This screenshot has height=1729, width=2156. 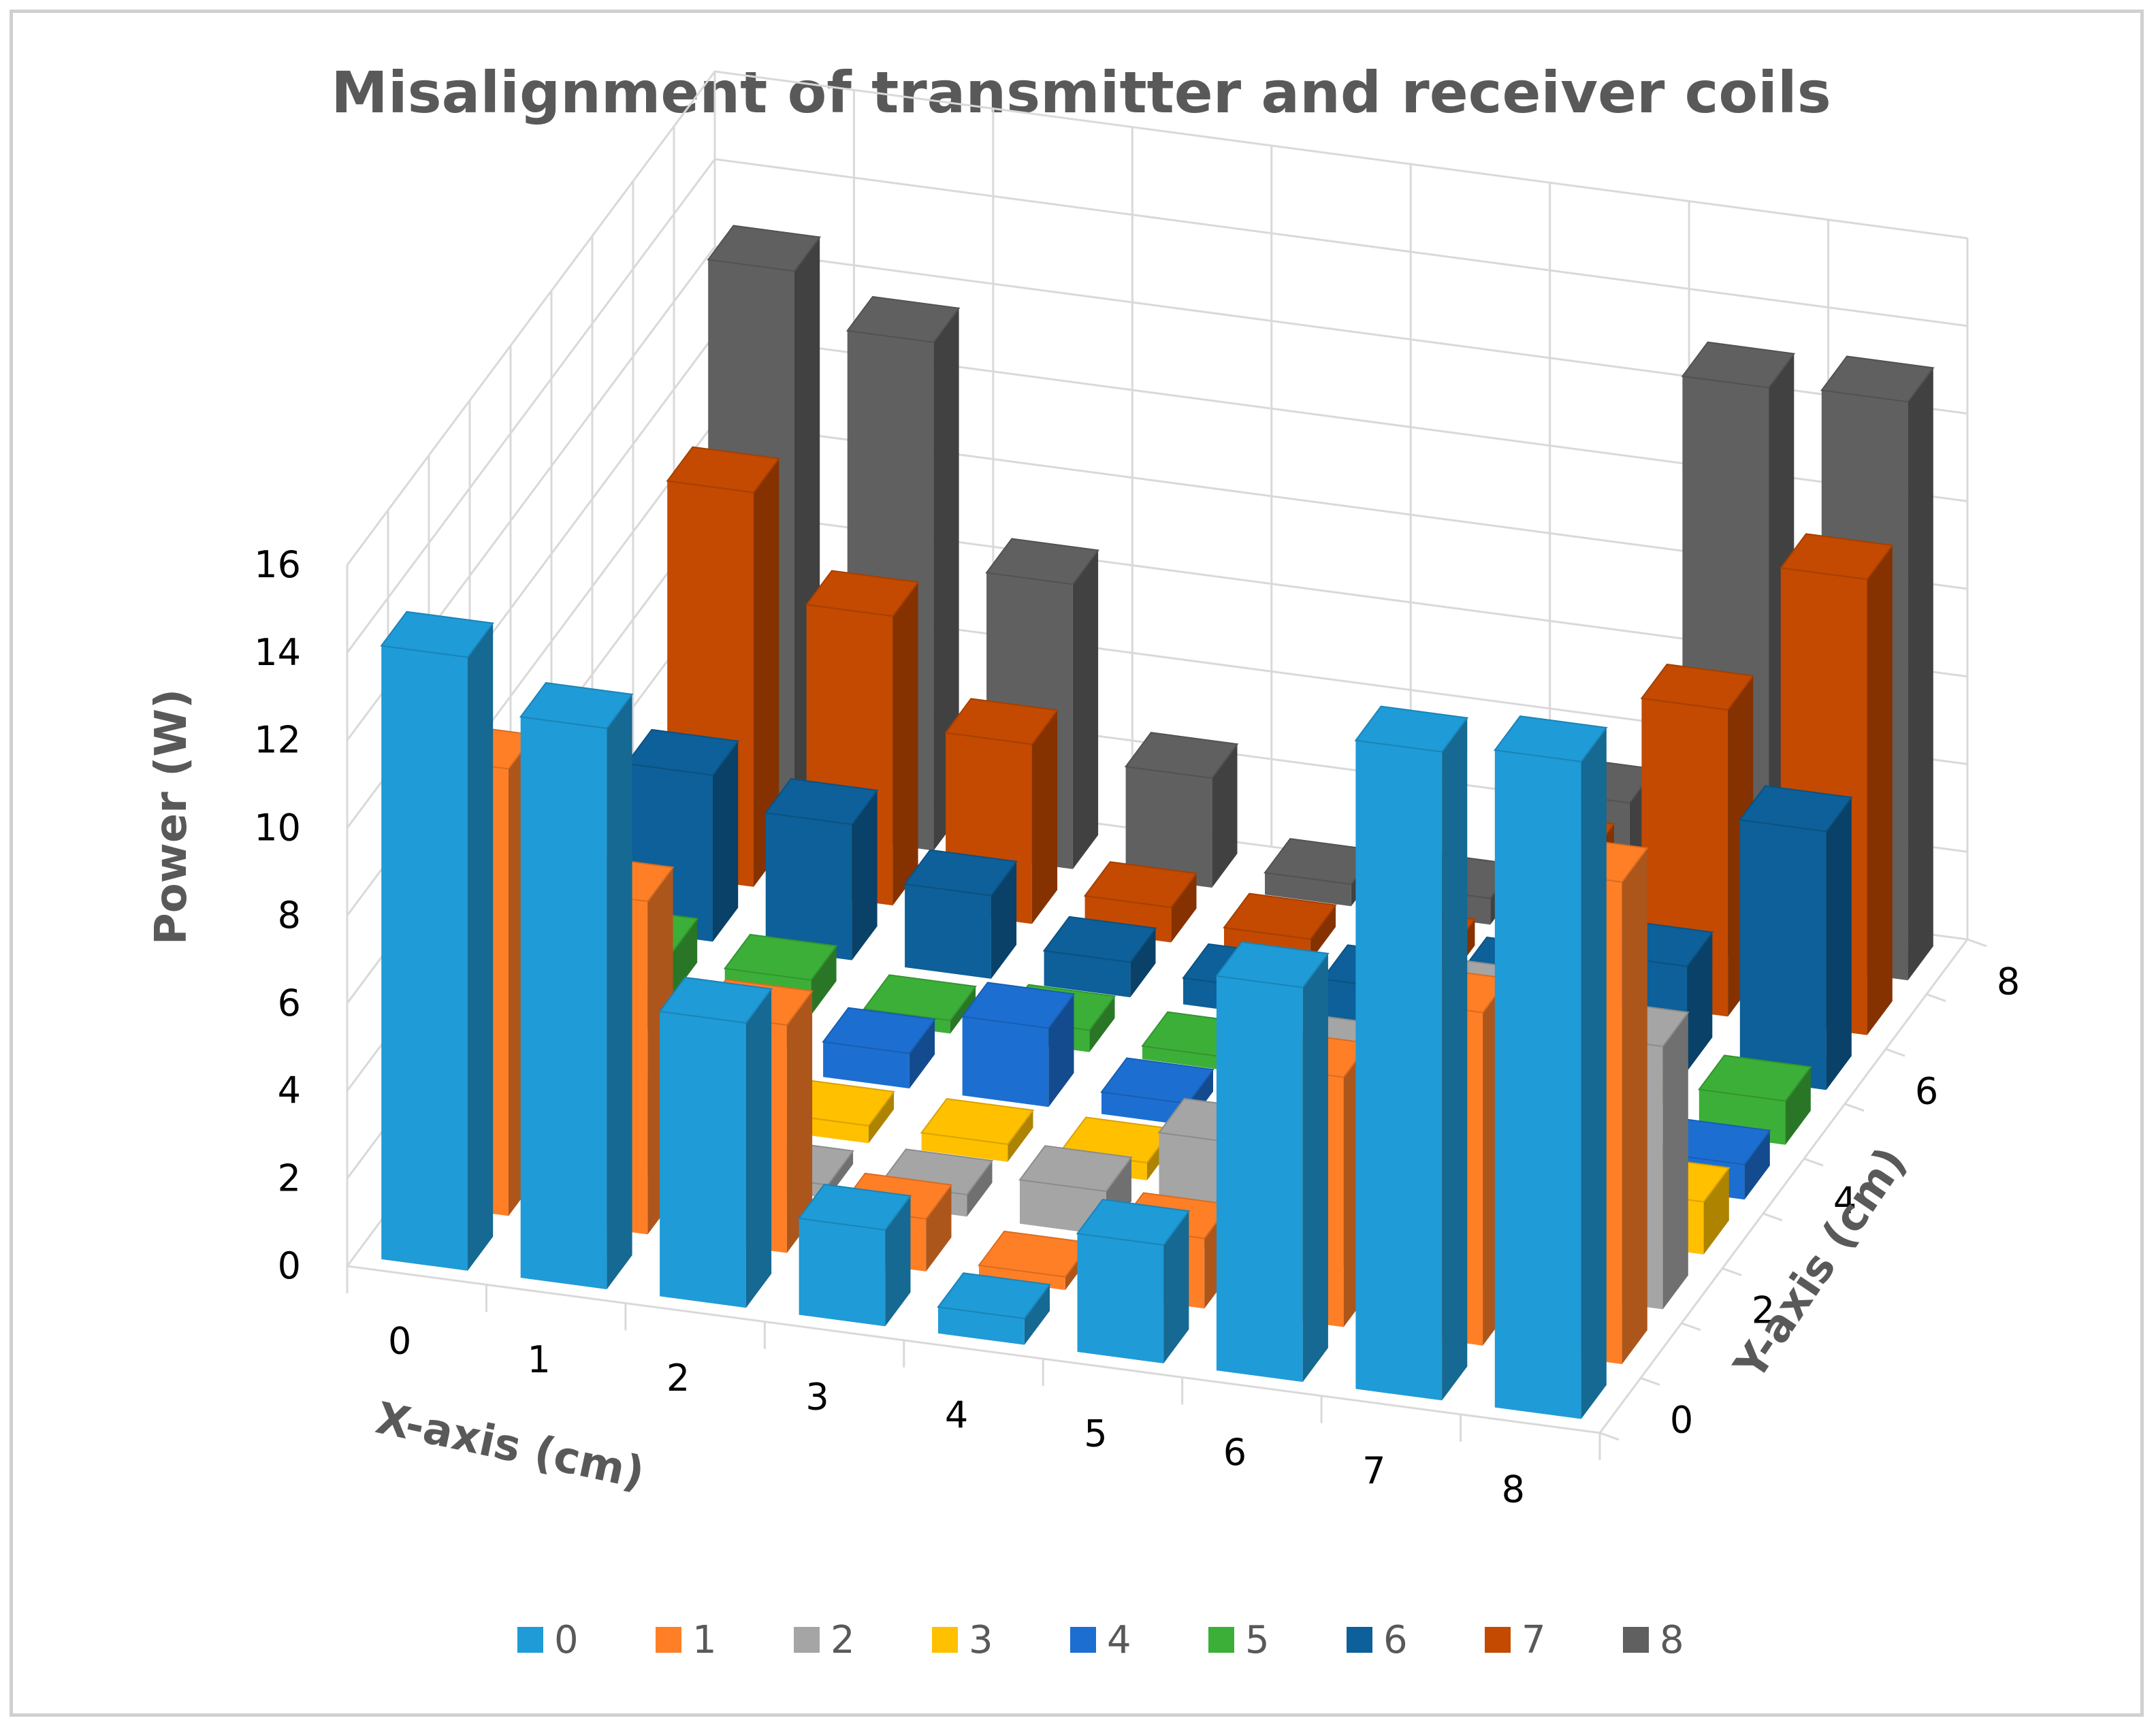 What do you see at coordinates (1257, 1640) in the screenshot?
I see `legend-label: 5` at bounding box center [1257, 1640].